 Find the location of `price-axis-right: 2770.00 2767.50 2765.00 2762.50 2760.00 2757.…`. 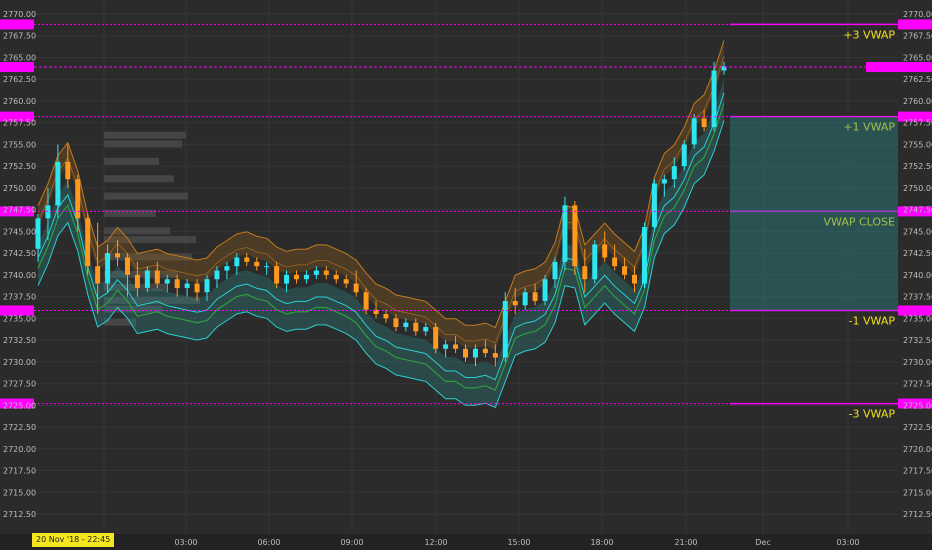

price-axis-right: 2770.00 2767.50 2765.00 2762.50 2760.00 2757.… is located at coordinates (917, 264).